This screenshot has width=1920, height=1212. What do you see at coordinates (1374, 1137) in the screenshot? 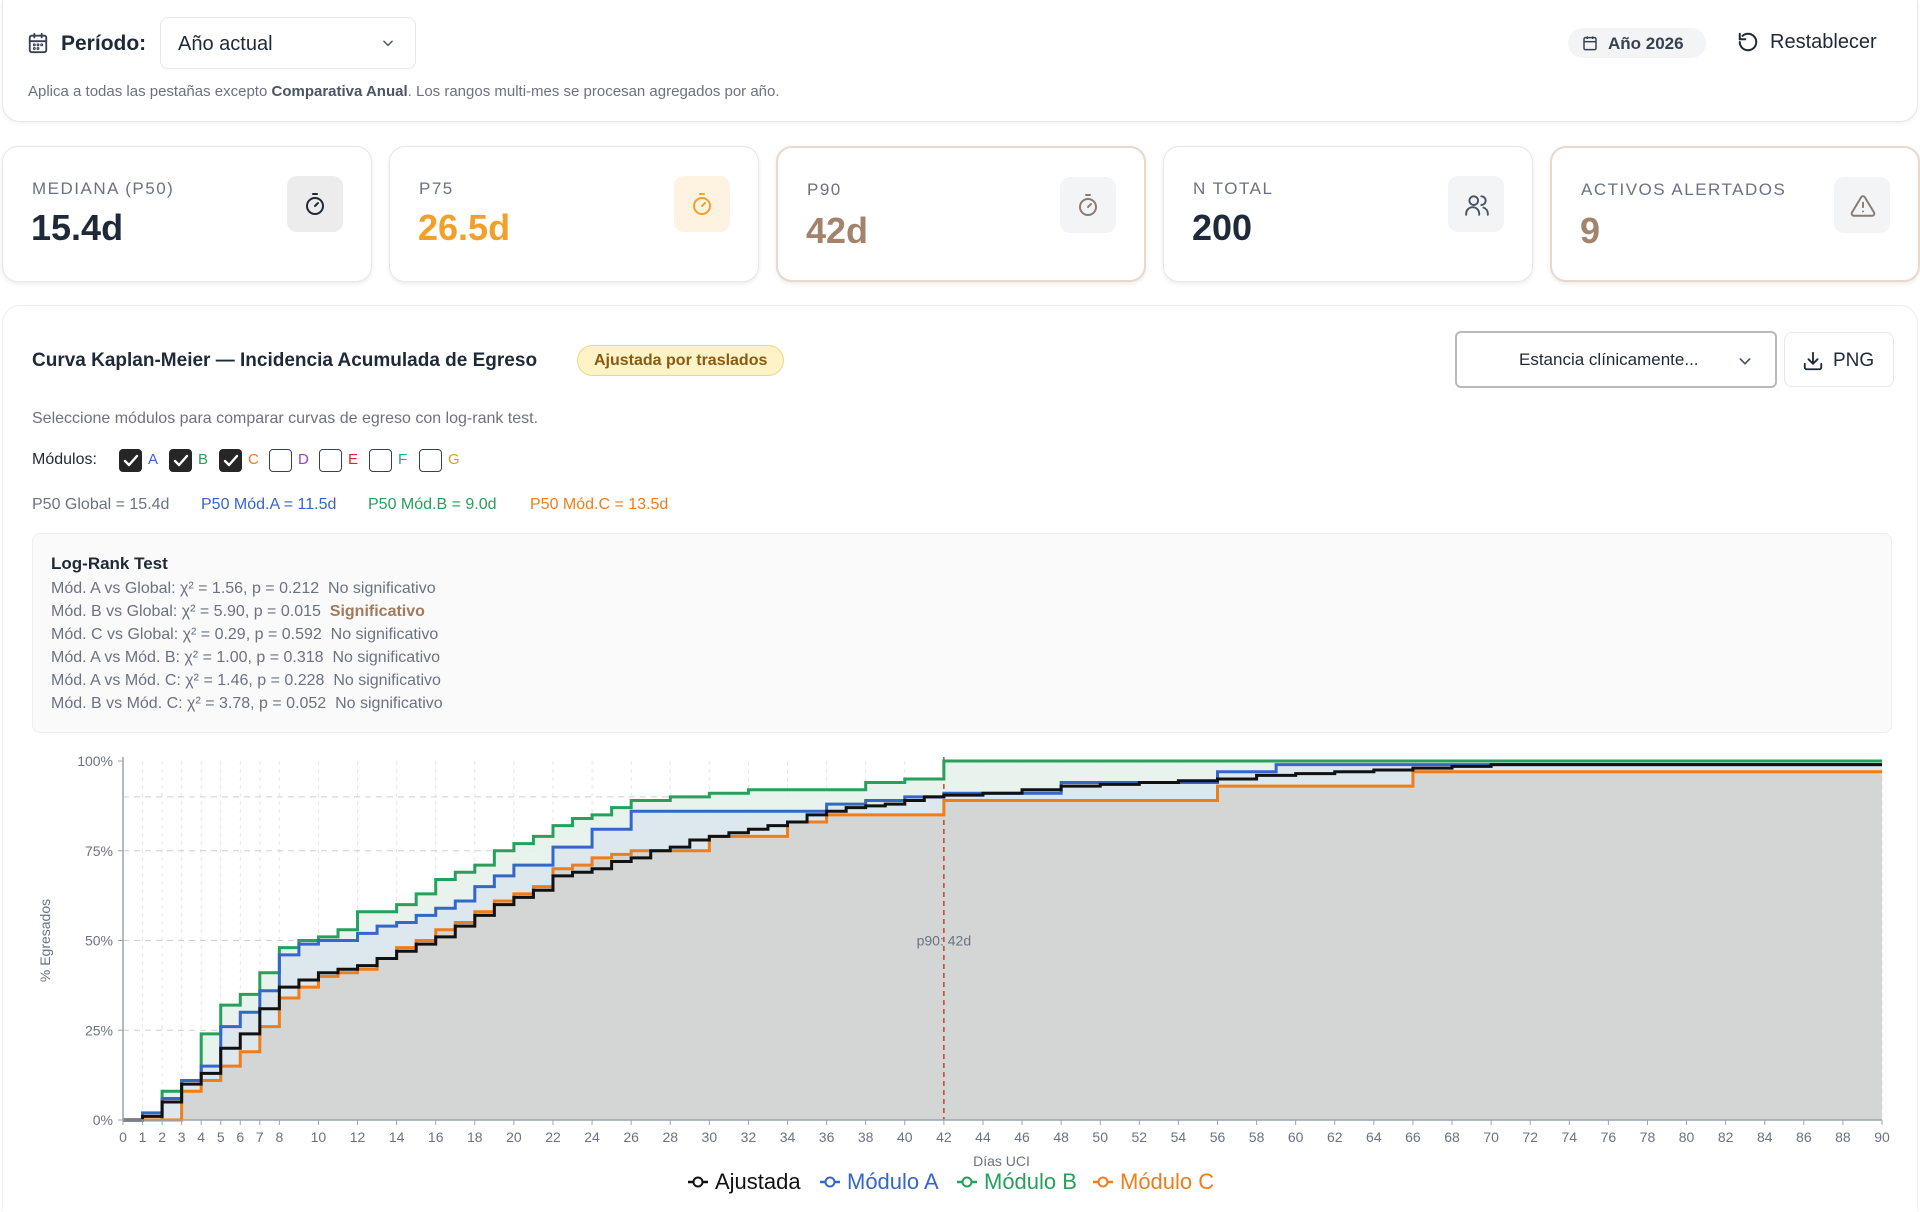
I see `x-tick-label: 64` at bounding box center [1374, 1137].